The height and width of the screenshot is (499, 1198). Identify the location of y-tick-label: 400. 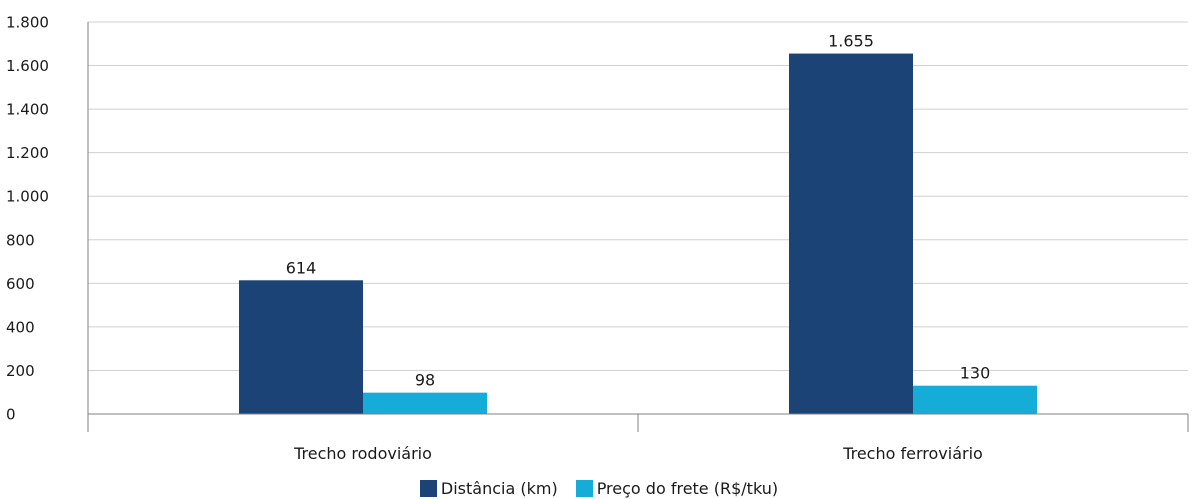
(20, 327).